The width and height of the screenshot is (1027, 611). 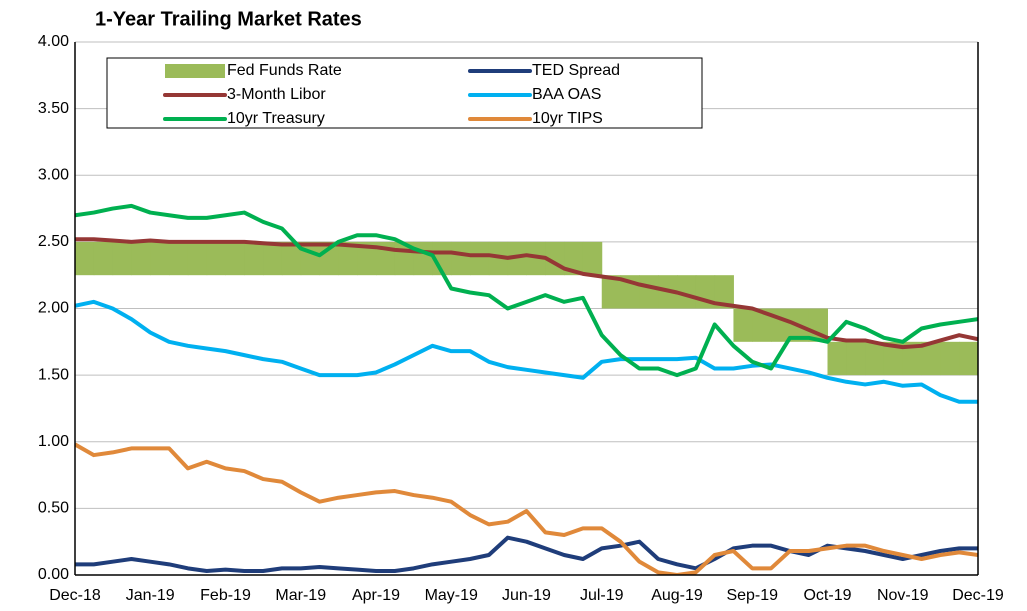 What do you see at coordinates (284, 70) in the screenshot?
I see `legend-label: Fed Funds Rate` at bounding box center [284, 70].